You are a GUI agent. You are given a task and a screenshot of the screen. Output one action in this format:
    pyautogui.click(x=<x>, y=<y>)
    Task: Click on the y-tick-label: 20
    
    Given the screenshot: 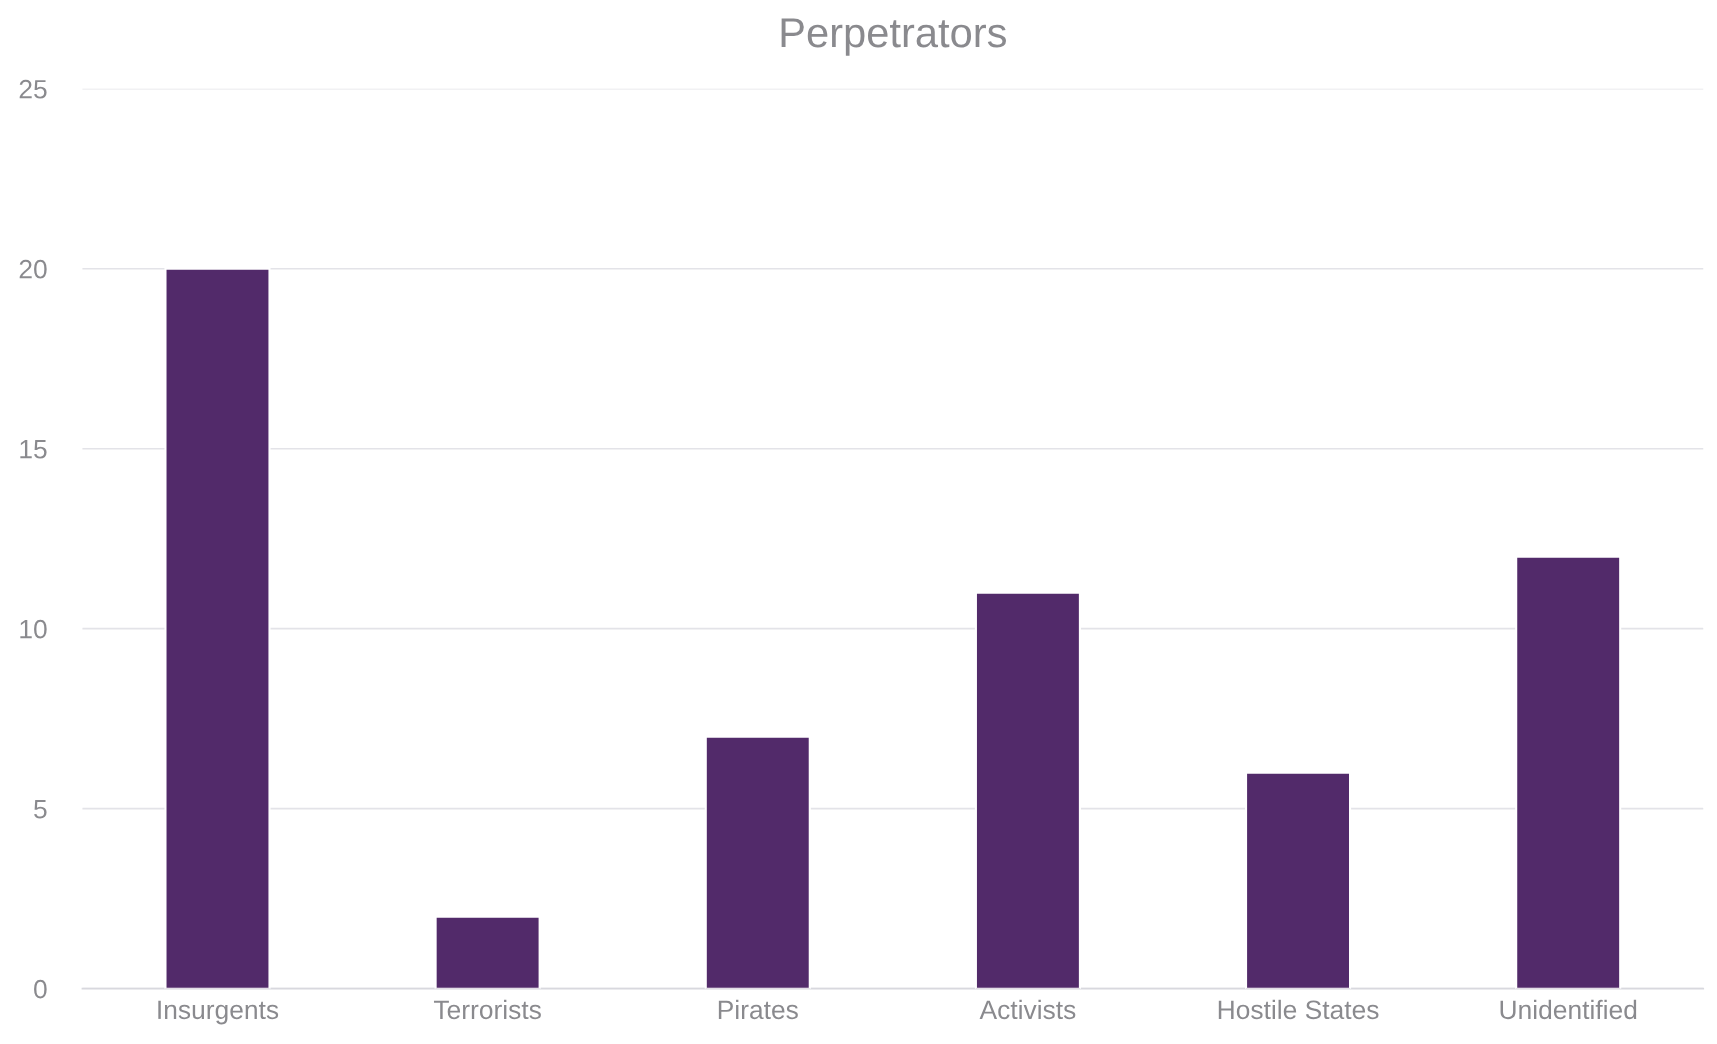 What is the action you would take?
    pyautogui.click(x=33, y=269)
    